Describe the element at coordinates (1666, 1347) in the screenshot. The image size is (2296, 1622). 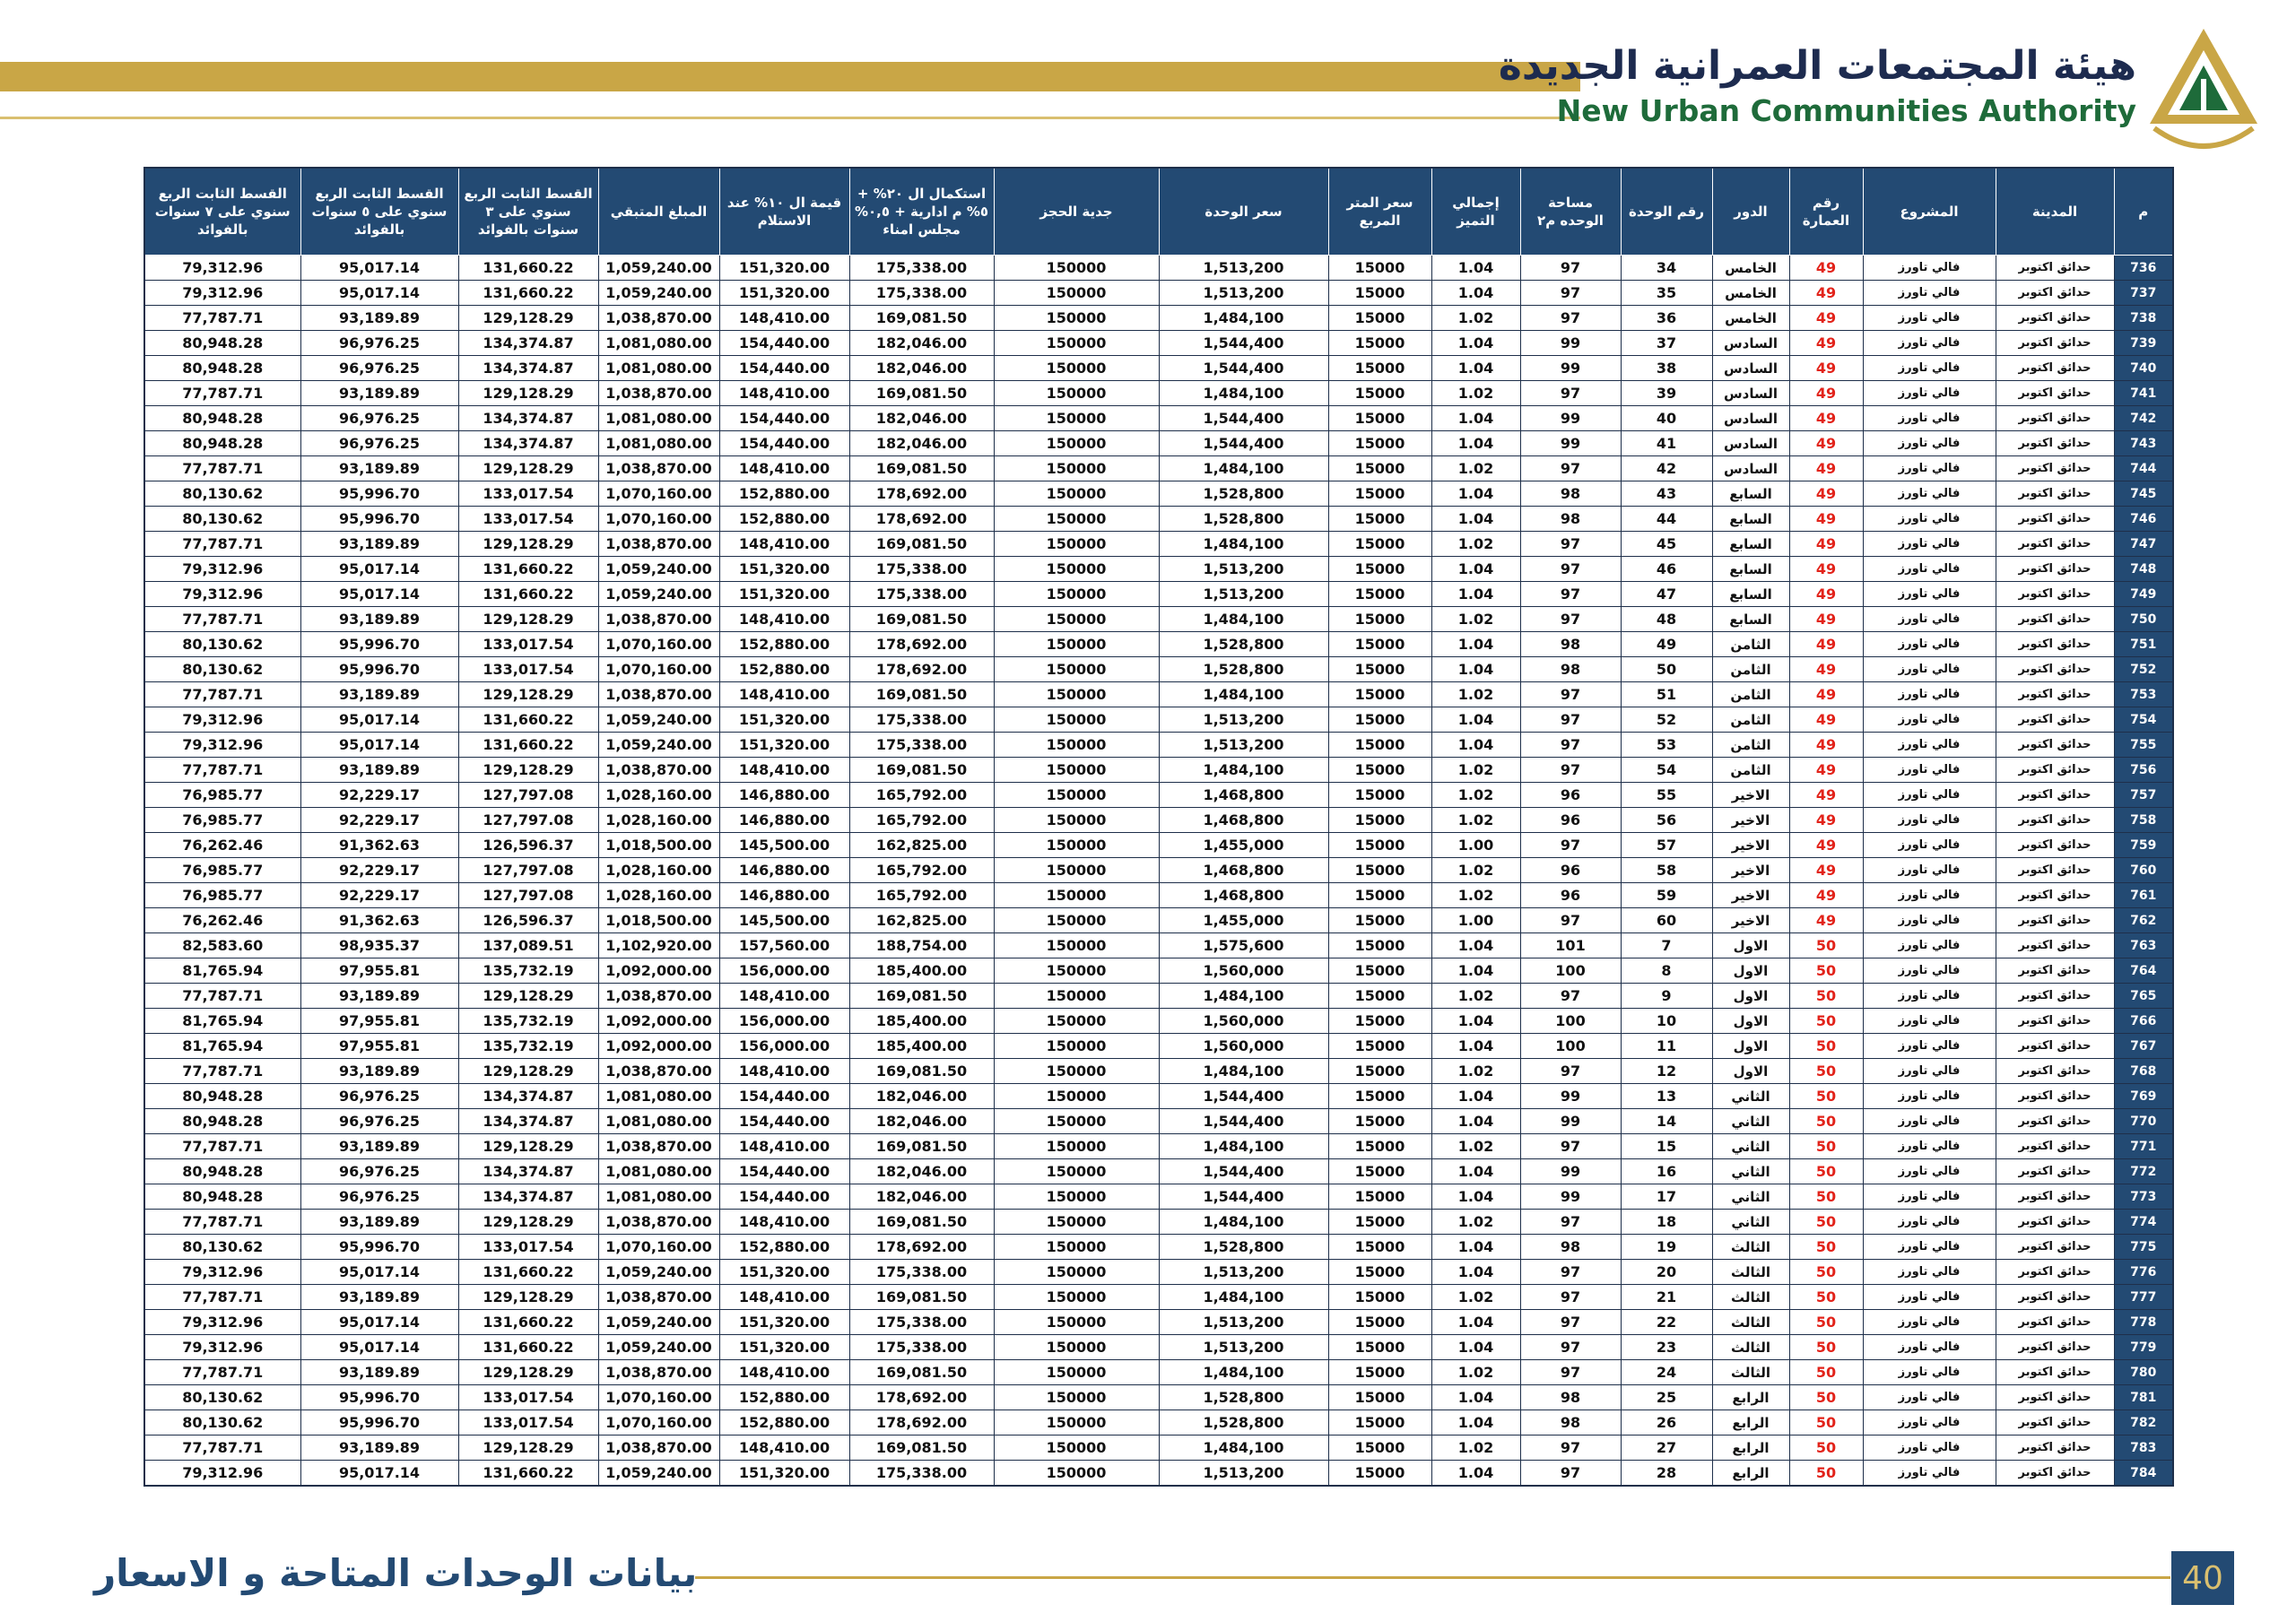
I see `table-cell: 23` at that location.